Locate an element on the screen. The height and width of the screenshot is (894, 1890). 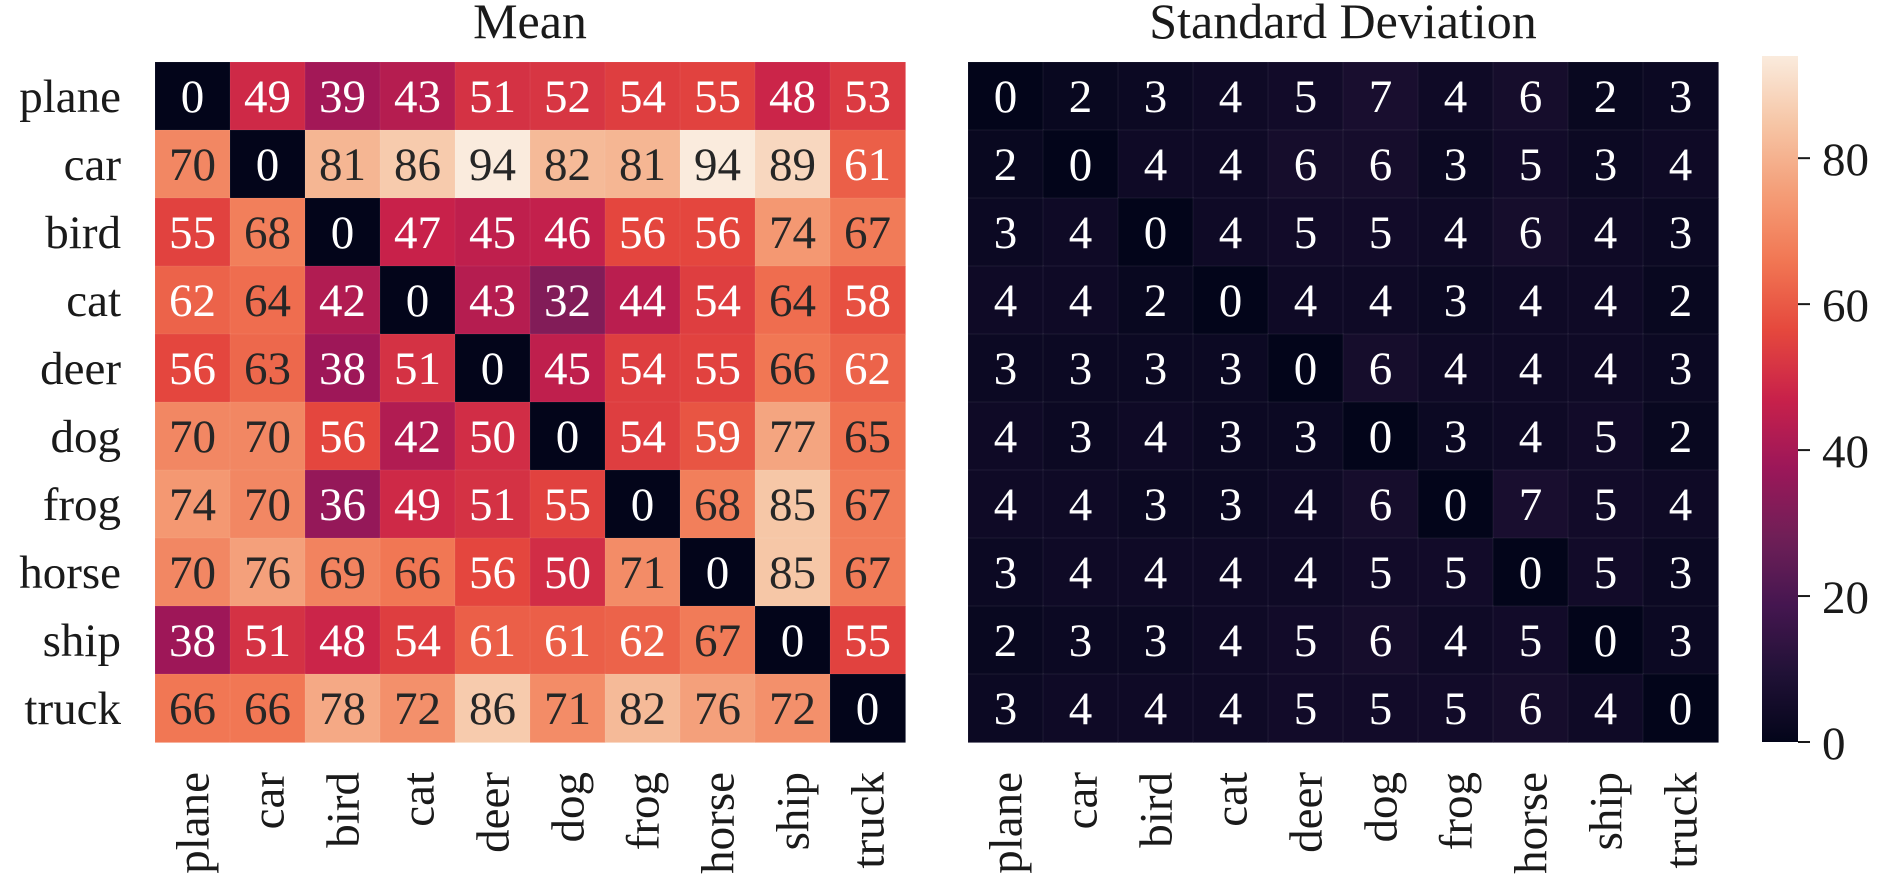
cell-value-label: 7 is located at coordinates (1531, 505).